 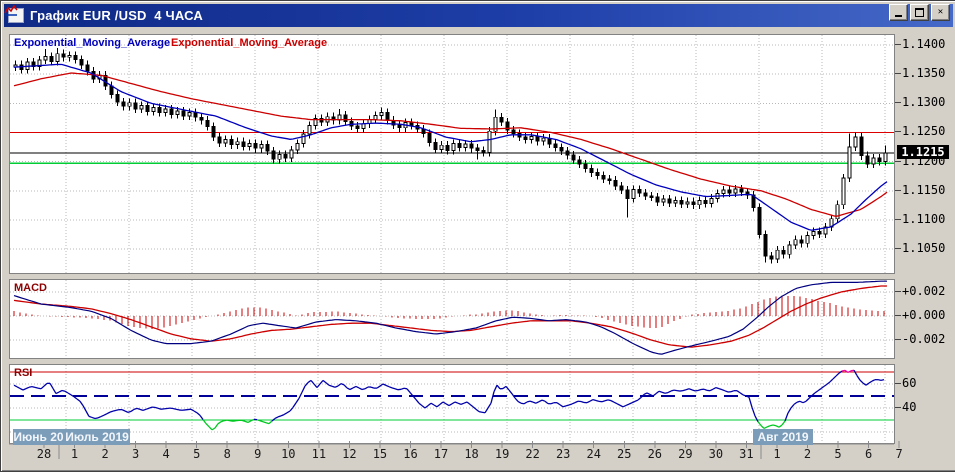 I want to click on date-axis-label: 25, so click(x=624, y=454).